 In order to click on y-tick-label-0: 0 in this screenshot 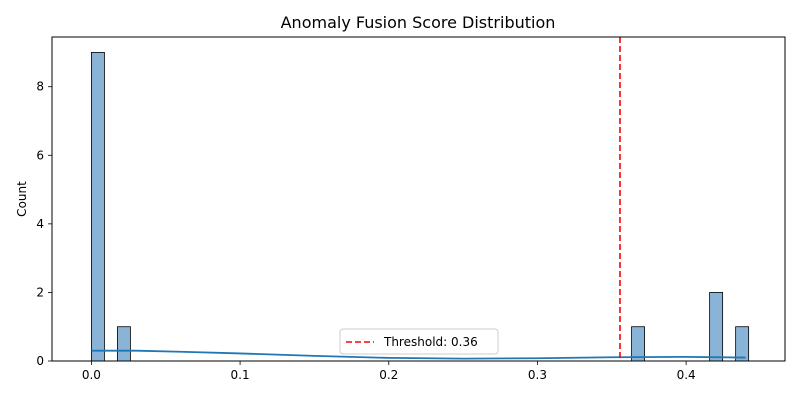, I will do `click(40, 361)`.